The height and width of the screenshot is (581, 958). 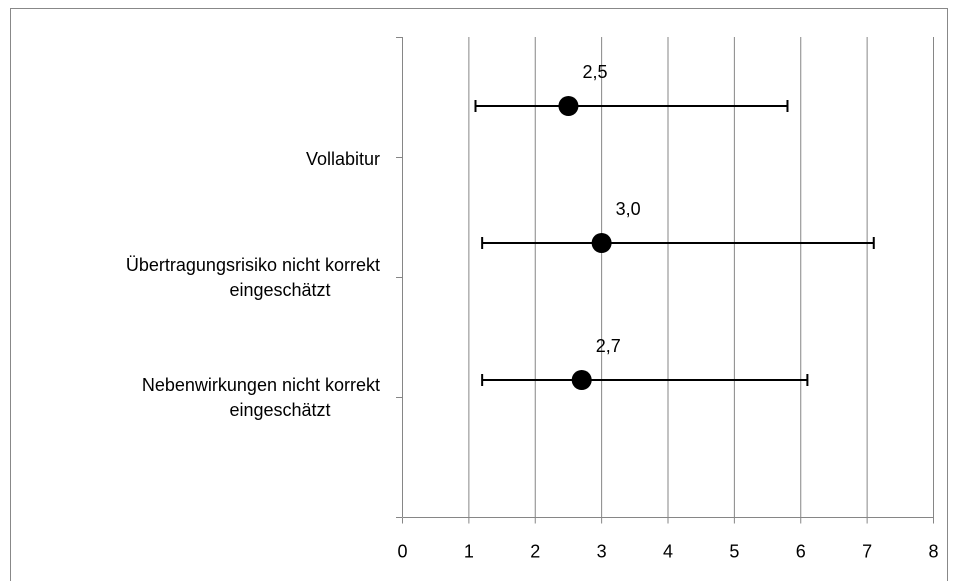 I want to click on x-tick-label: 5, so click(x=734, y=551).